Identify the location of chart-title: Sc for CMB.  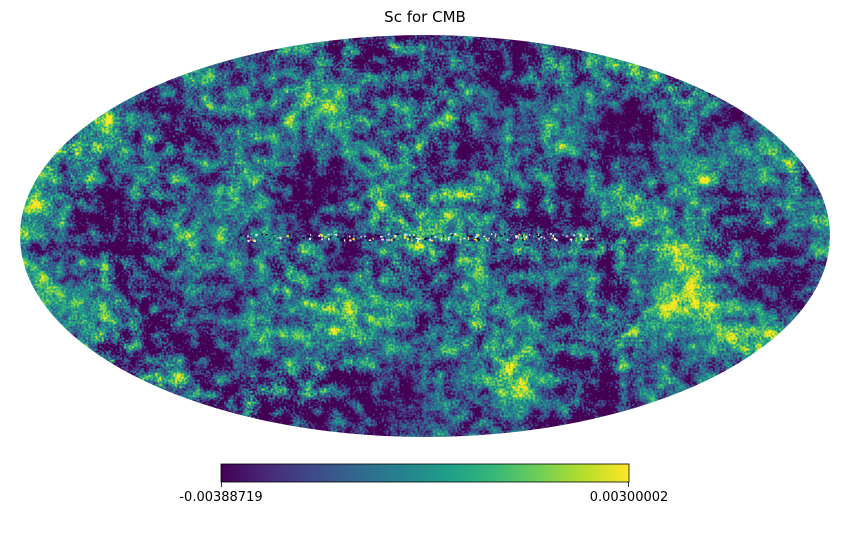
(425, 17).